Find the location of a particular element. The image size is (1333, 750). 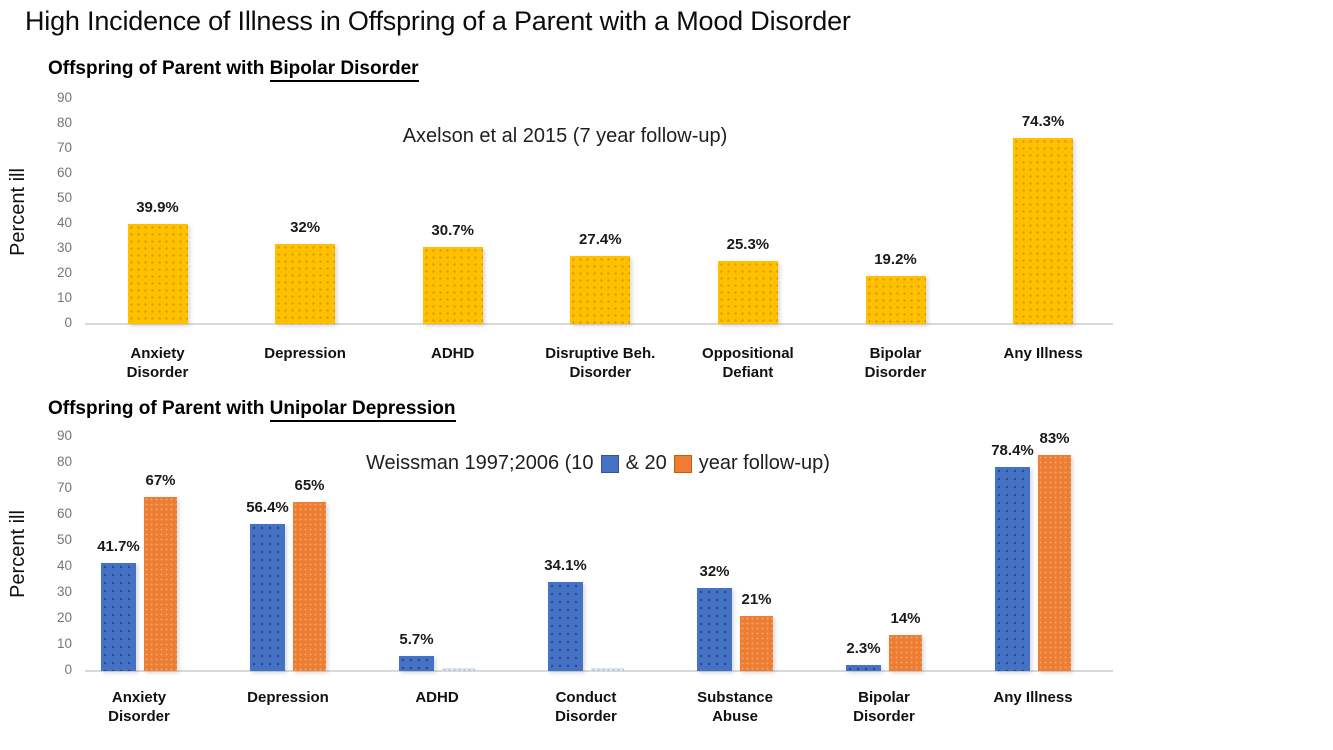

bar-value-label: 56.4% is located at coordinates (267, 508).